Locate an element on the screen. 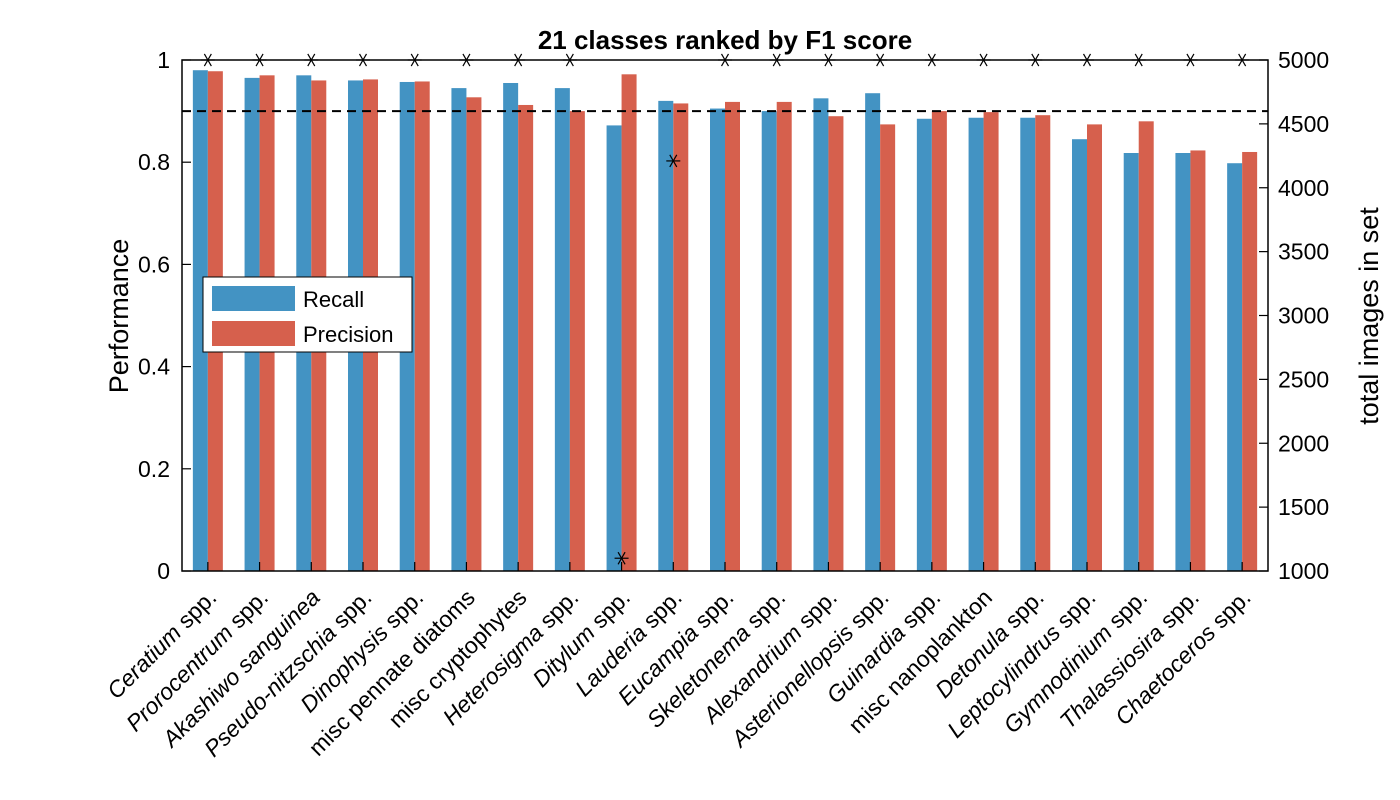  bar-recall-asterionellopsis-spp is located at coordinates (873, 332).